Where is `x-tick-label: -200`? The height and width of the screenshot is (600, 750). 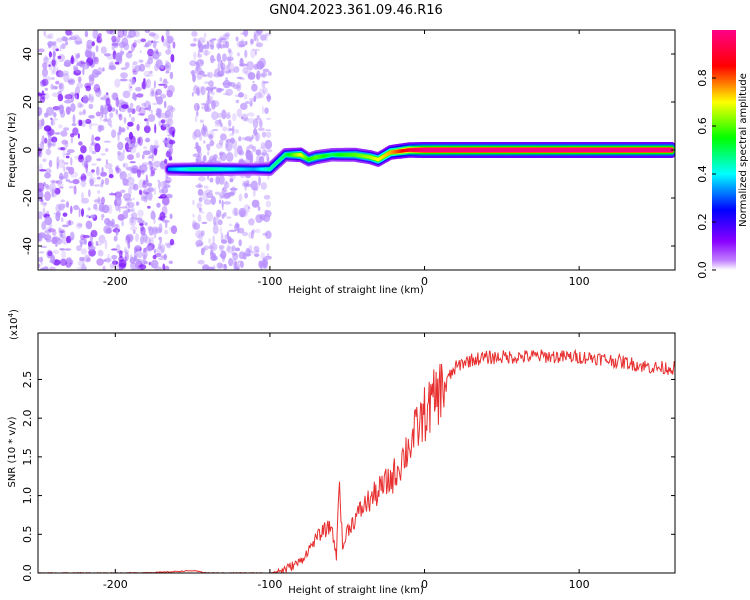 x-tick-label: -200 is located at coordinates (115, 281).